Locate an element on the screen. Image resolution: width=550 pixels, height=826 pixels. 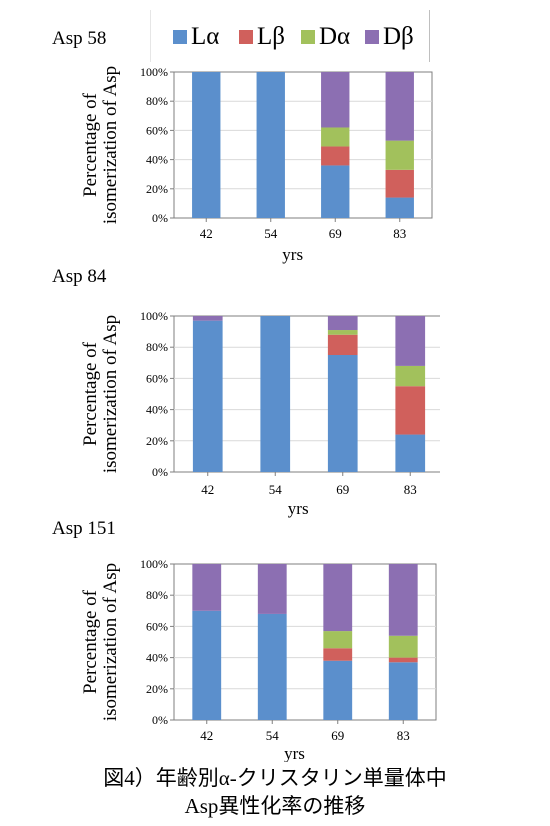
legend-label-d-alpha: Dα is located at coordinates (335, 36).